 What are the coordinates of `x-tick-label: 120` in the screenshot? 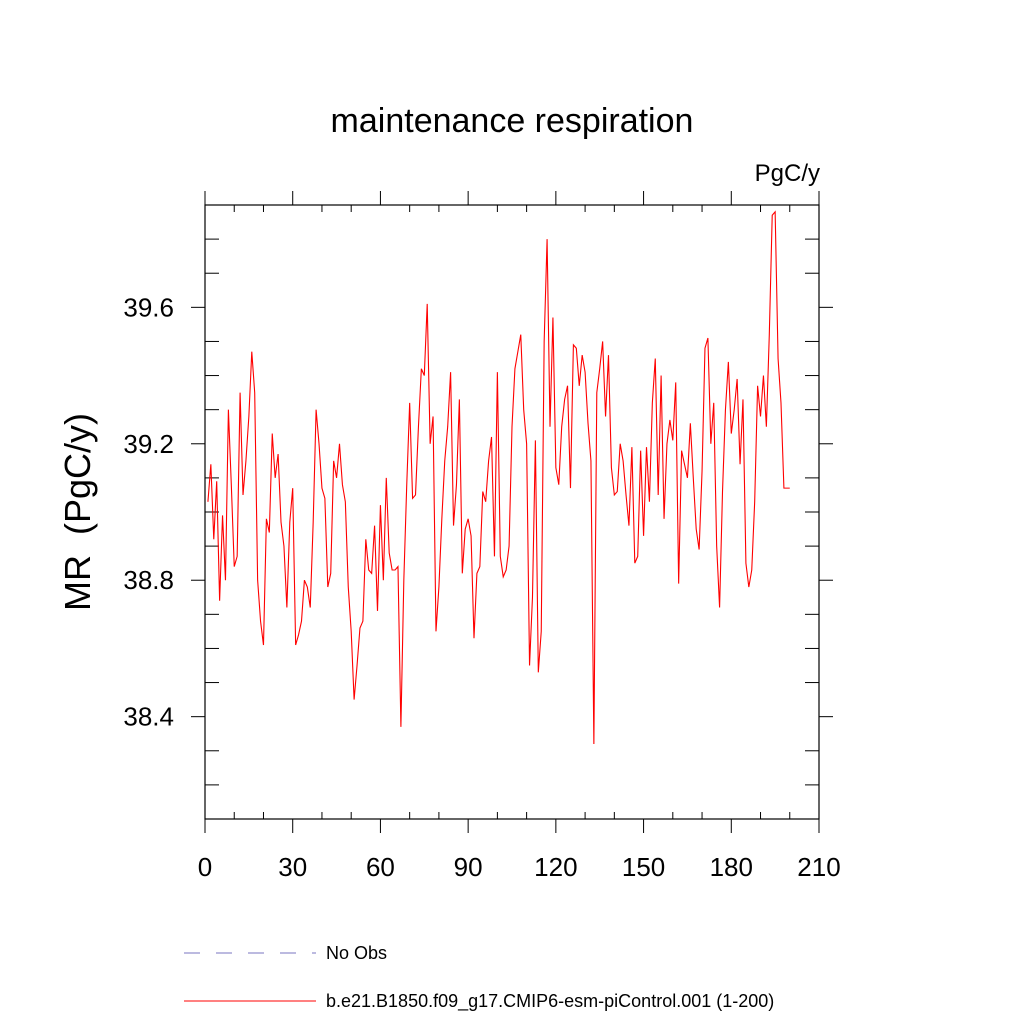 It's located at (555, 867).